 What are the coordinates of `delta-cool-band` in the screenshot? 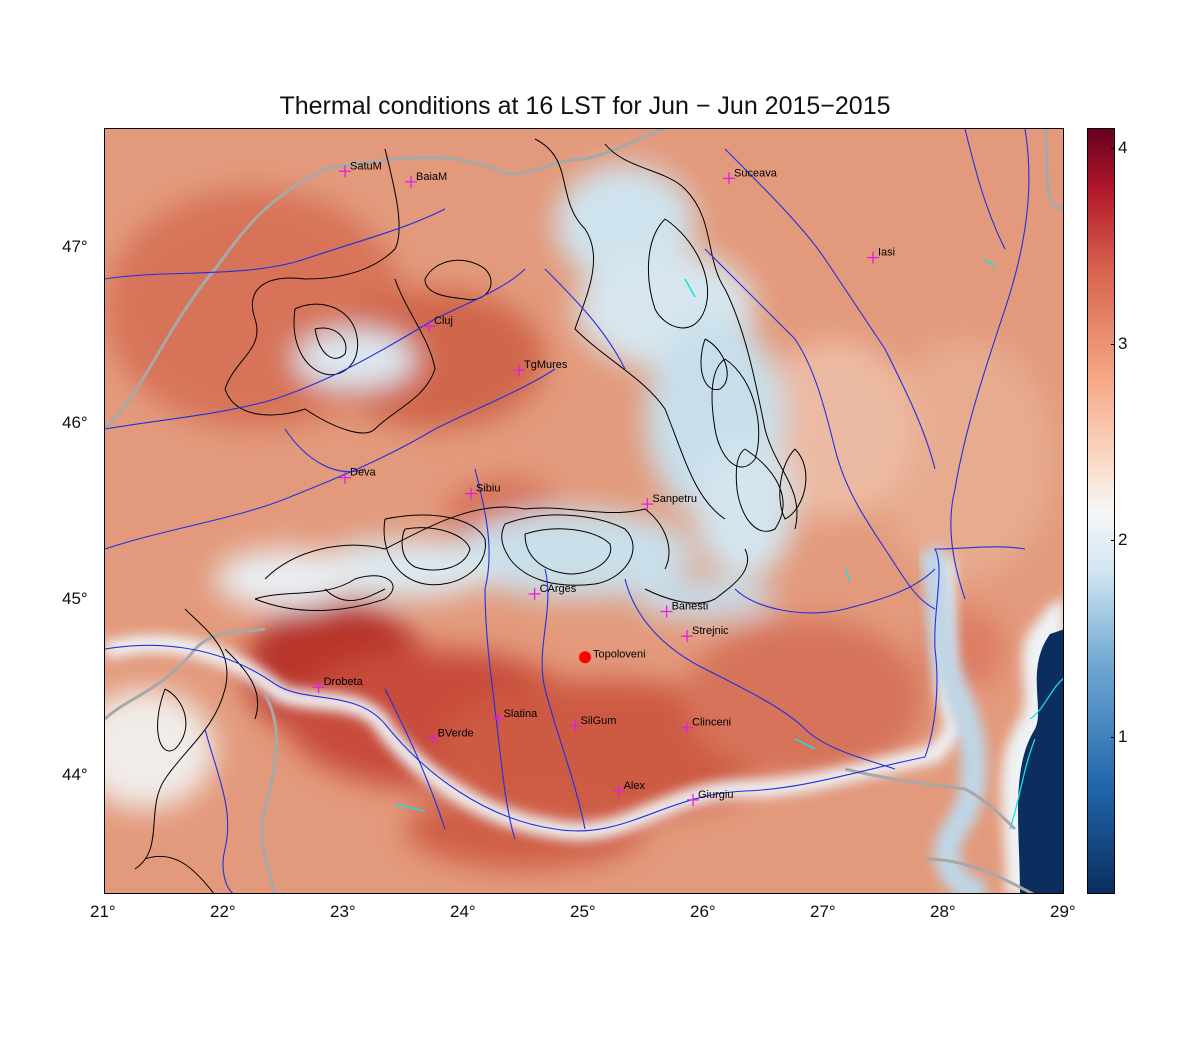 It's located at (953, 719).